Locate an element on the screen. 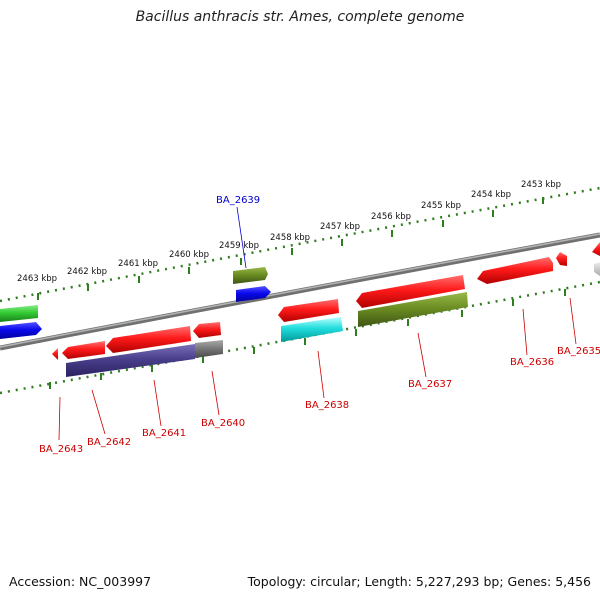 Image resolution: width=600 pixels, height=600 pixels. scale-label: 2462 kbp is located at coordinates (87, 272).